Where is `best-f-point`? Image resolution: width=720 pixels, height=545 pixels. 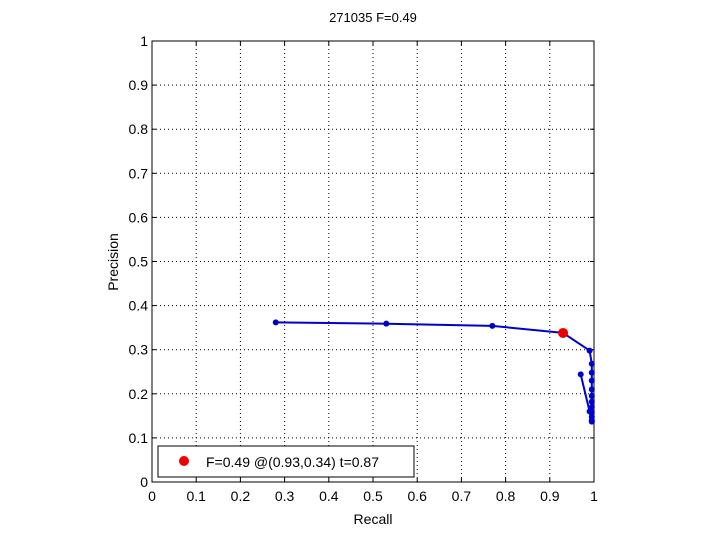
best-f-point is located at coordinates (563, 332).